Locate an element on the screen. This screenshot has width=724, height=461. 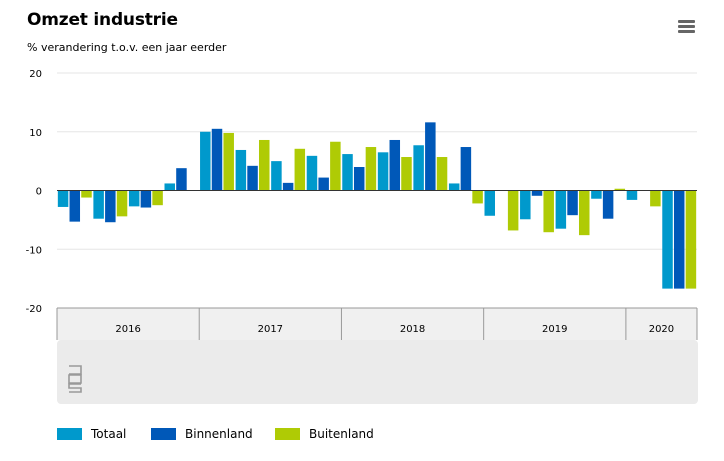
legend-label-binnenland: Binnenland is located at coordinates (219, 434).